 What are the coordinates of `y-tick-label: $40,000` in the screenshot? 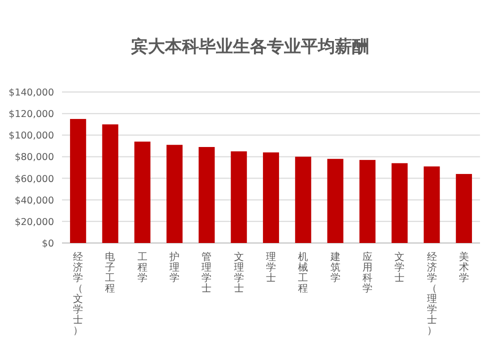 It's located at (34, 200).